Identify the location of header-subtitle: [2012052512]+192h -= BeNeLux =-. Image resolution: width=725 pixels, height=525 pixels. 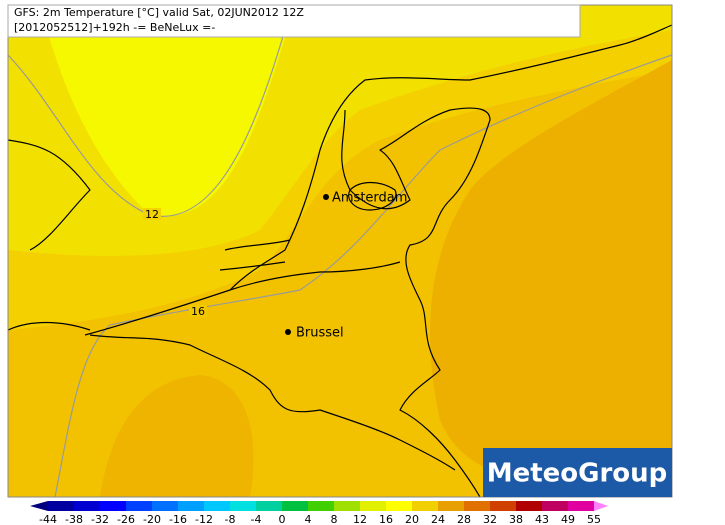
(114, 27).